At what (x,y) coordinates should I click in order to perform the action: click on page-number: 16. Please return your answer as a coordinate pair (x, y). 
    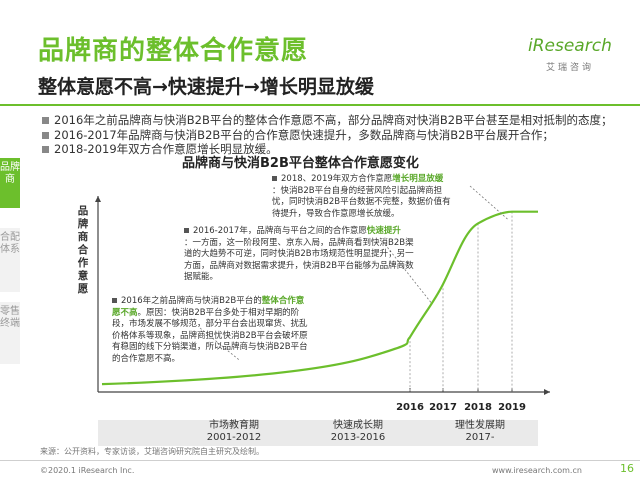
    Looking at the image, I should click on (627, 468).